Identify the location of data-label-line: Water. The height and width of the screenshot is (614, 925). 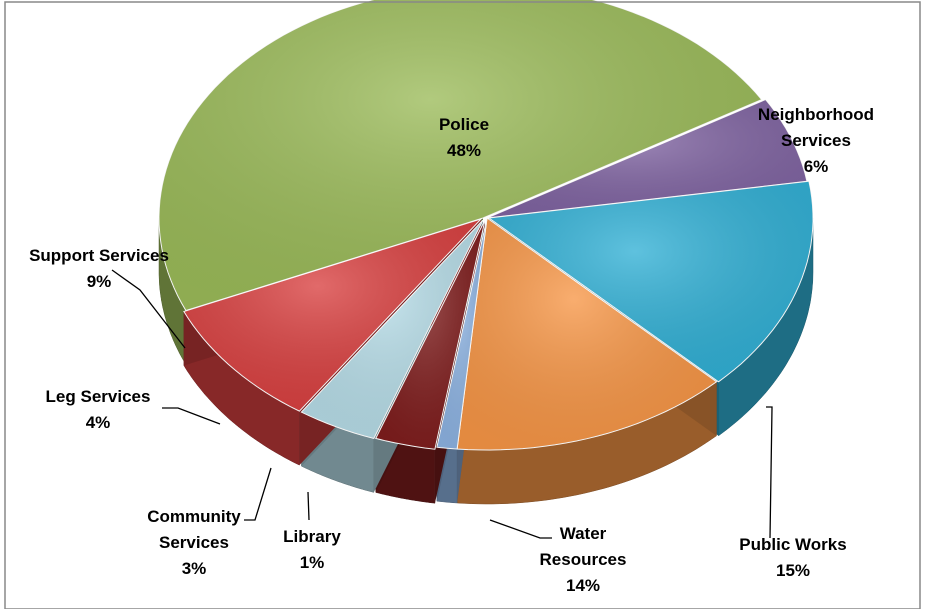
(583, 533).